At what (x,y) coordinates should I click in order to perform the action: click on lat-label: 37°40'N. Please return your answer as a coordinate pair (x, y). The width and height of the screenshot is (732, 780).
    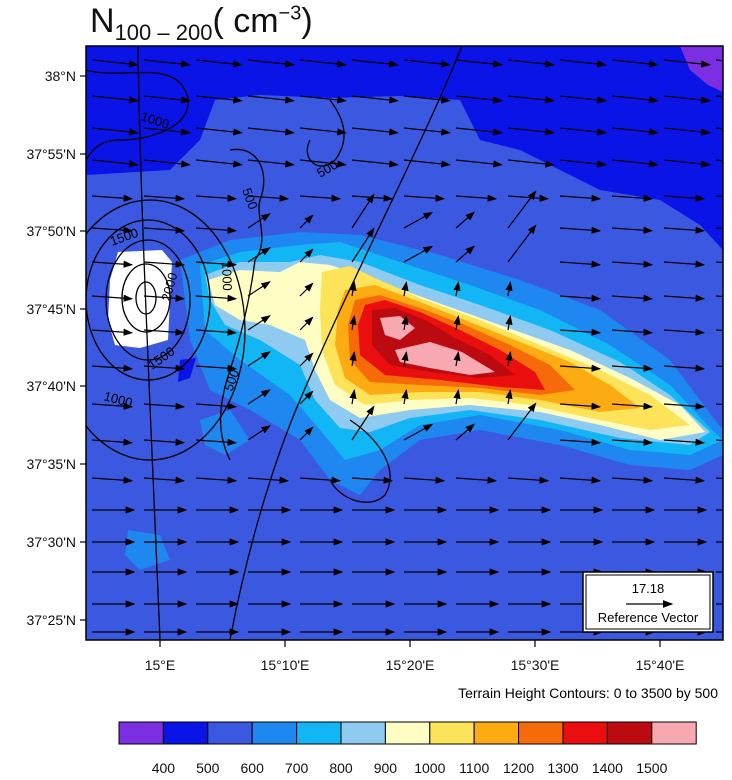
    Looking at the image, I should click on (51, 386).